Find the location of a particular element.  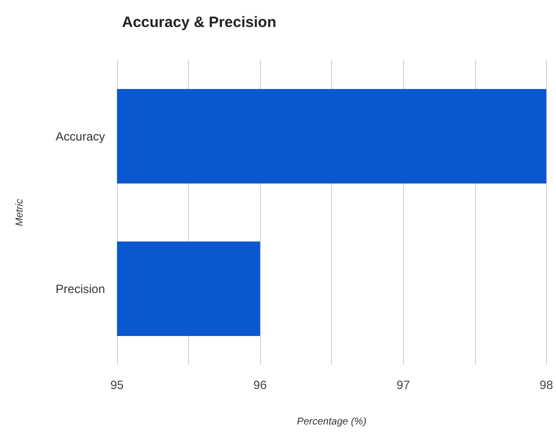

x-tick-label: 95 is located at coordinates (117, 385).